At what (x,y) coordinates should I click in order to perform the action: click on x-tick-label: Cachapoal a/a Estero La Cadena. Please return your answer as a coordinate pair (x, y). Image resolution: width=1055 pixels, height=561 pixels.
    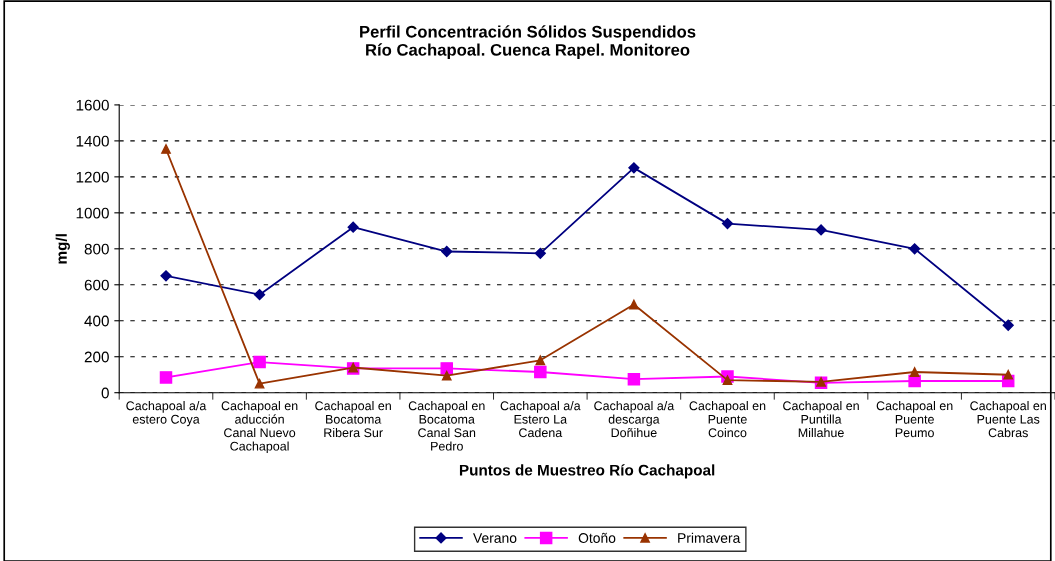
    Looking at the image, I should click on (540, 419).